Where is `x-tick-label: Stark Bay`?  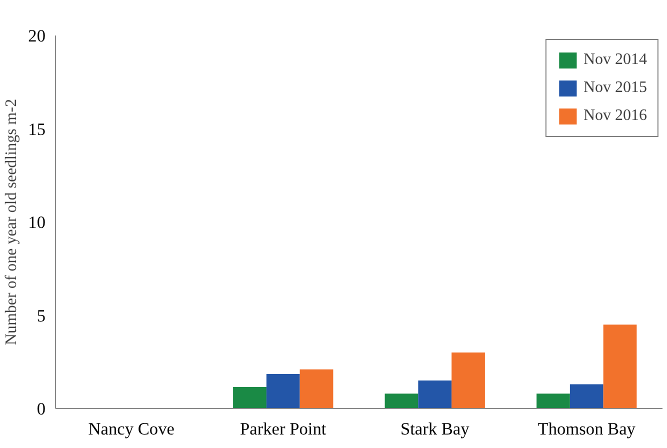 x-tick-label: Stark Bay is located at coordinates (435, 429).